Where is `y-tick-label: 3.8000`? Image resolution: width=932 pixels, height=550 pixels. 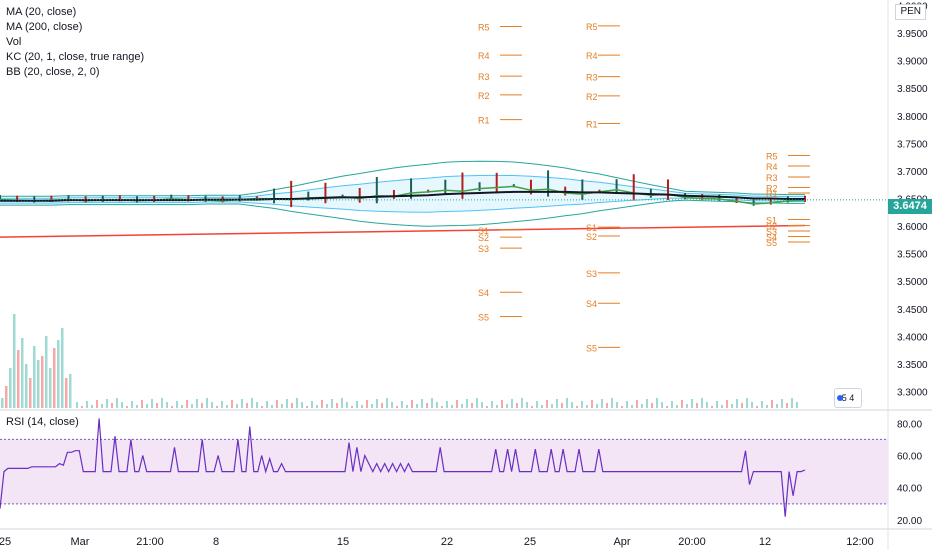
y-tick-label: 3.8000 is located at coordinates (912, 117).